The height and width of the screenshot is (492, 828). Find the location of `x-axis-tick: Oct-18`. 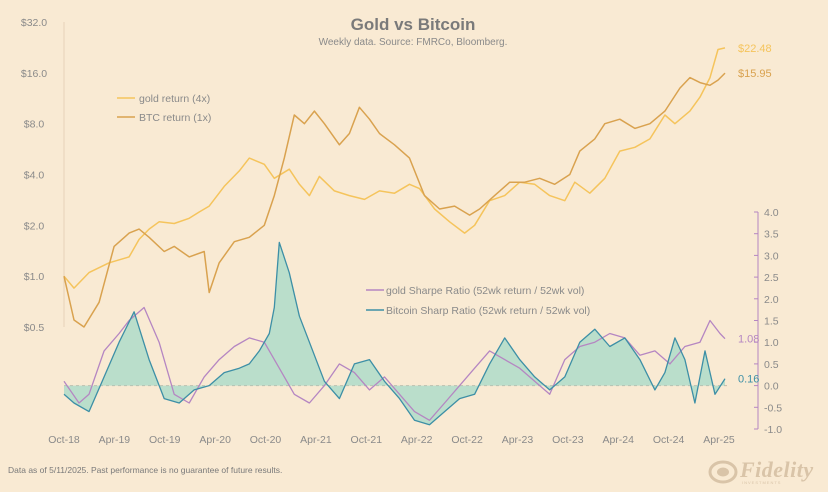

x-axis-tick: Oct-18 is located at coordinates (64, 440).